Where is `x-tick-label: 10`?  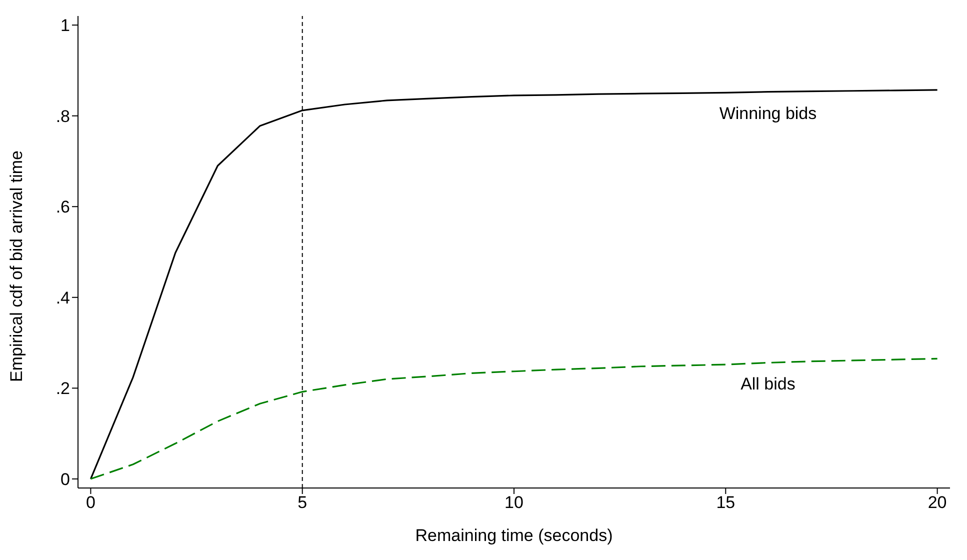
x-tick-label: 10 is located at coordinates (514, 502).